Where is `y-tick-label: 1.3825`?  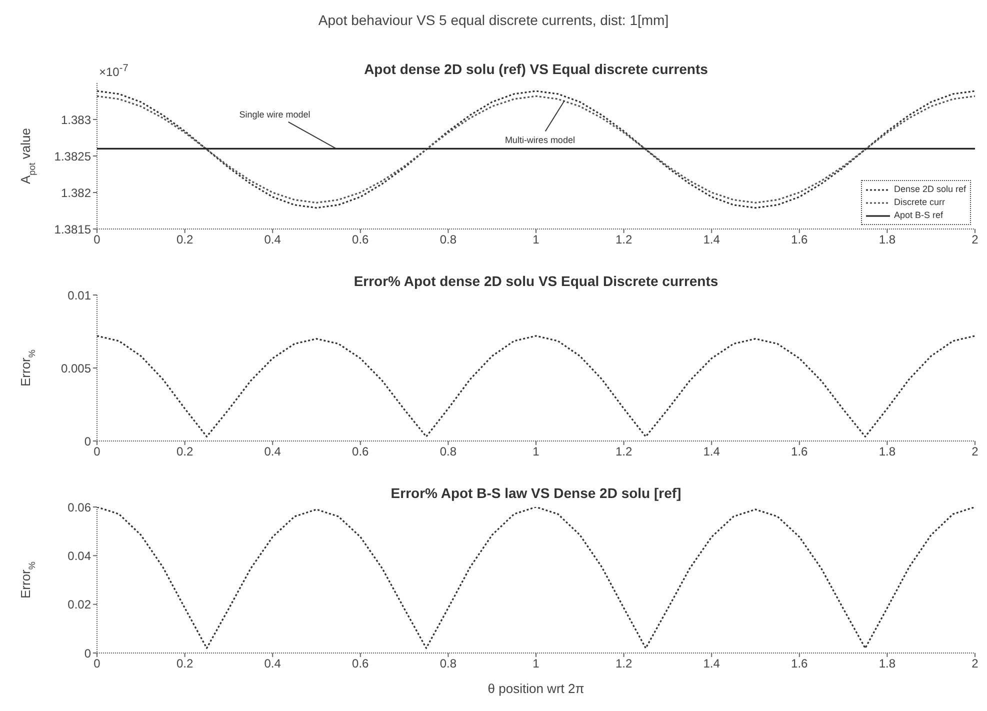
y-tick-label: 1.3825 is located at coordinates (73, 156).